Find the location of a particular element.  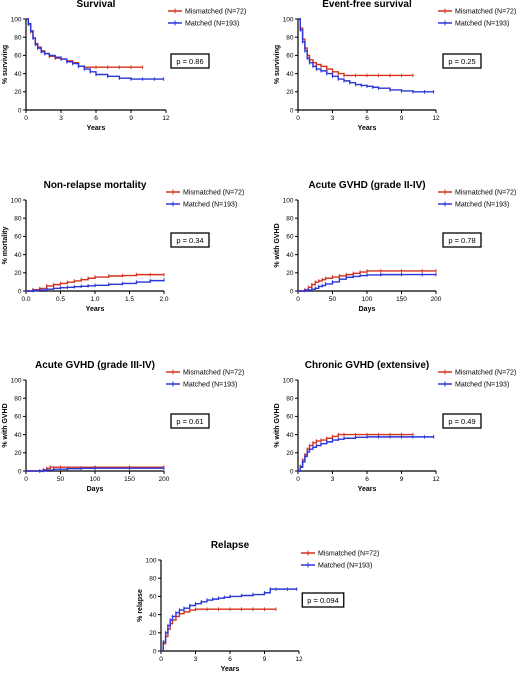

panel-title: Chronic GVHD (extensive) is located at coordinates (367, 365).